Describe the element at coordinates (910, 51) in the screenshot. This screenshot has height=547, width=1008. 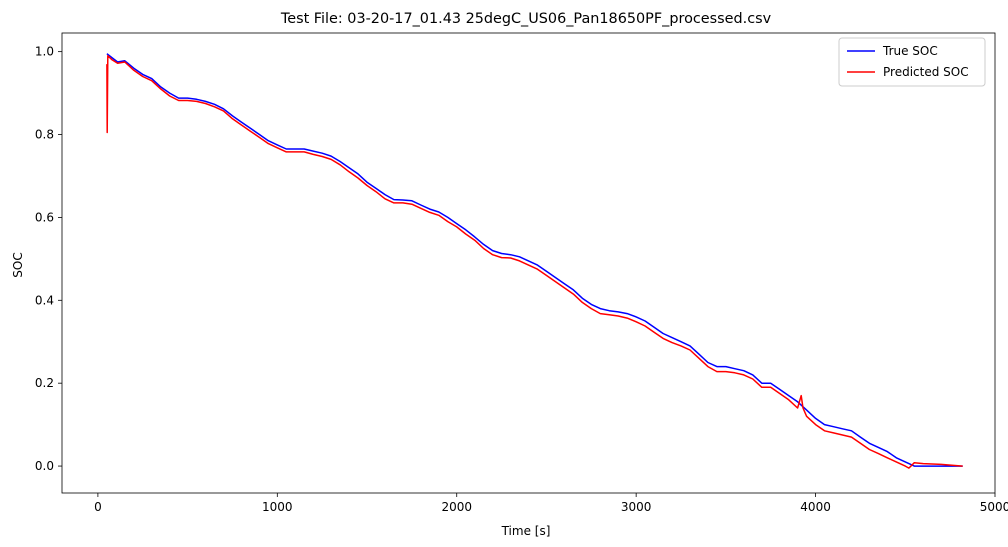
I see `legend-label: True SOC` at that location.